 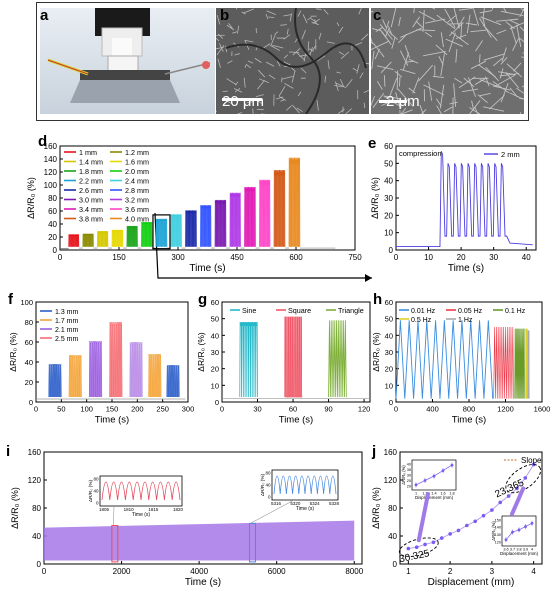 I want to click on h-x-tick-label: 1600, so click(x=542, y=409).